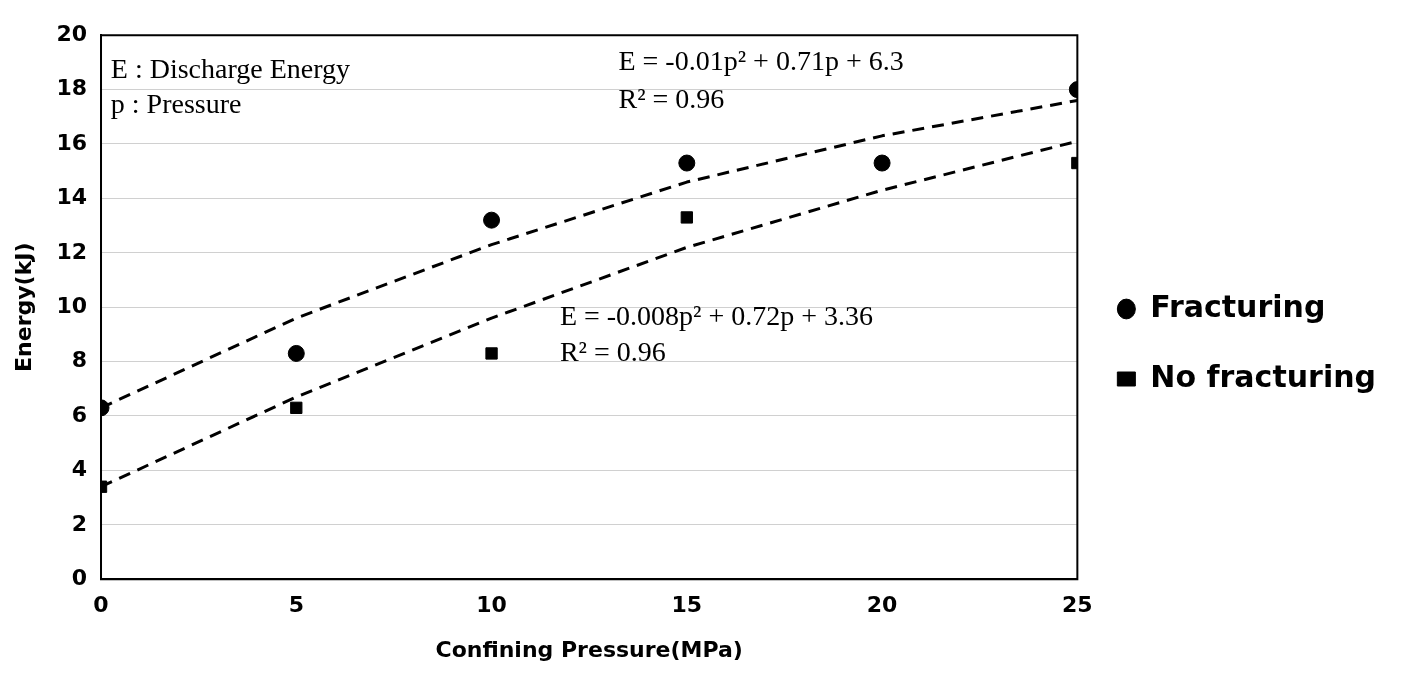 The image size is (1404, 682). I want to click on legend-label: Fracturing, so click(1238, 306).